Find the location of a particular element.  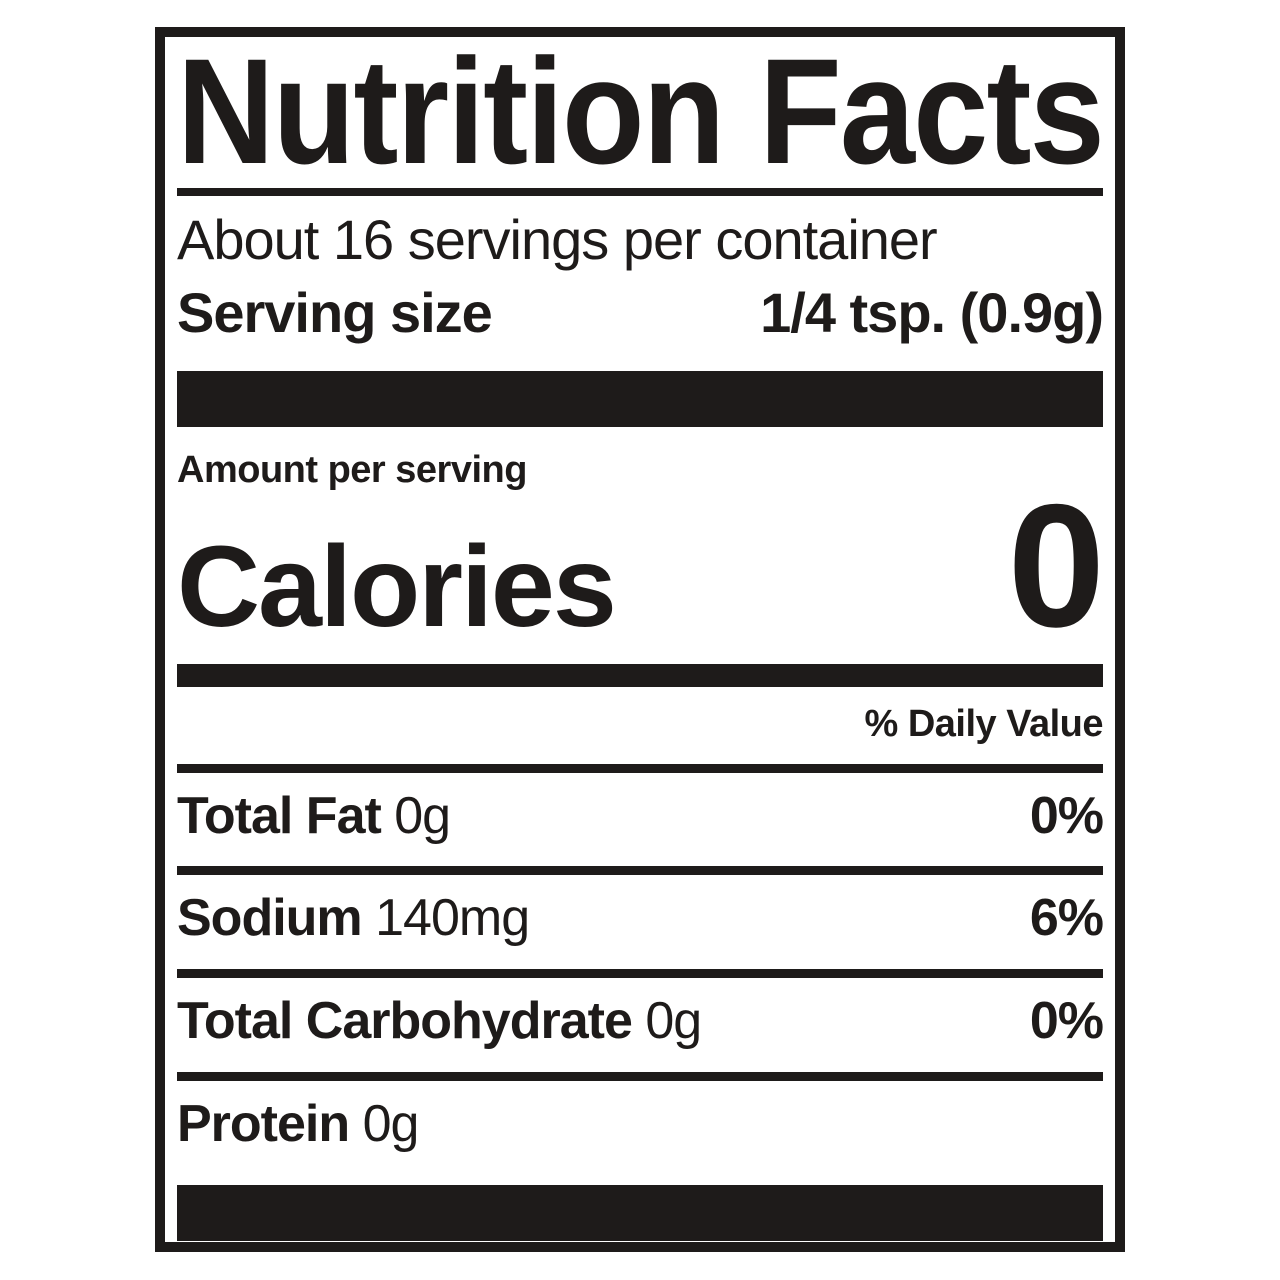

daily-value-header: % Daily Value is located at coordinates (983, 723).